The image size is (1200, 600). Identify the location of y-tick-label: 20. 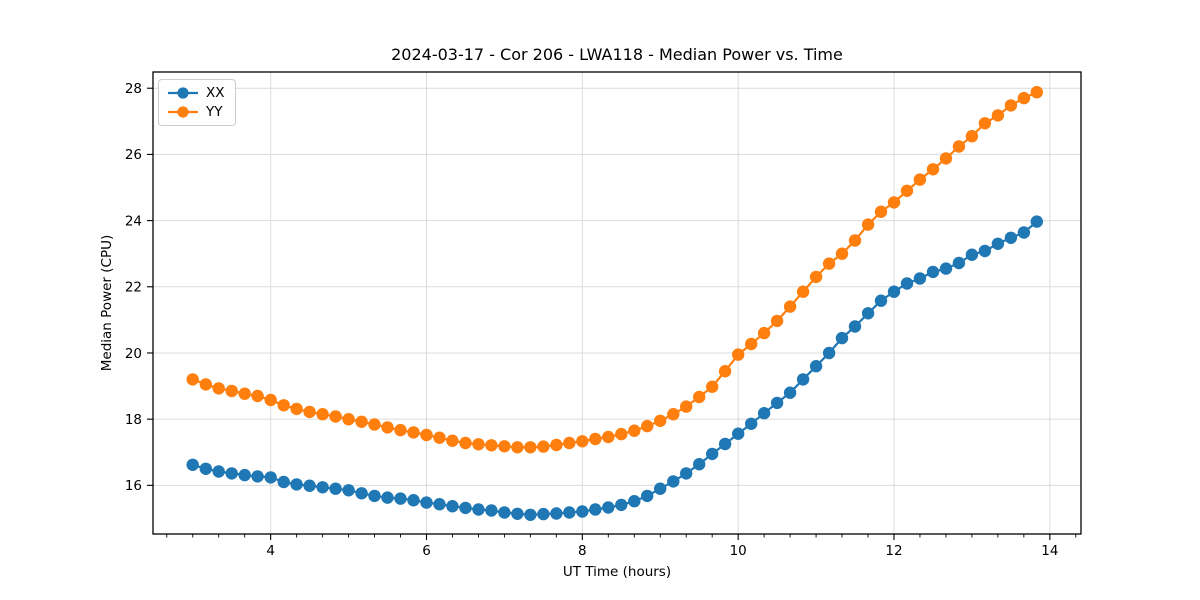
(133, 354).